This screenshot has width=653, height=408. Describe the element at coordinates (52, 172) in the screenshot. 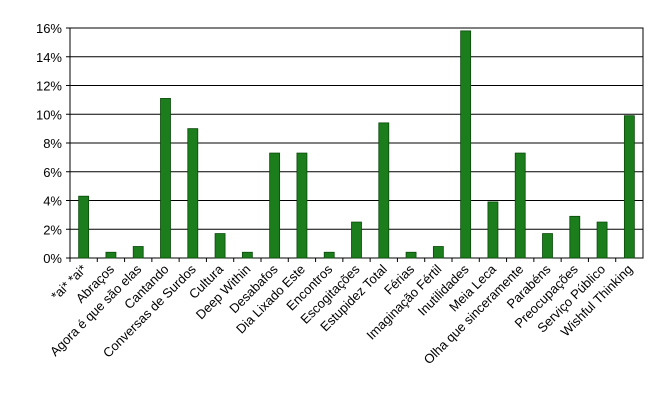

I see `y-tick-label: 6%` at that location.